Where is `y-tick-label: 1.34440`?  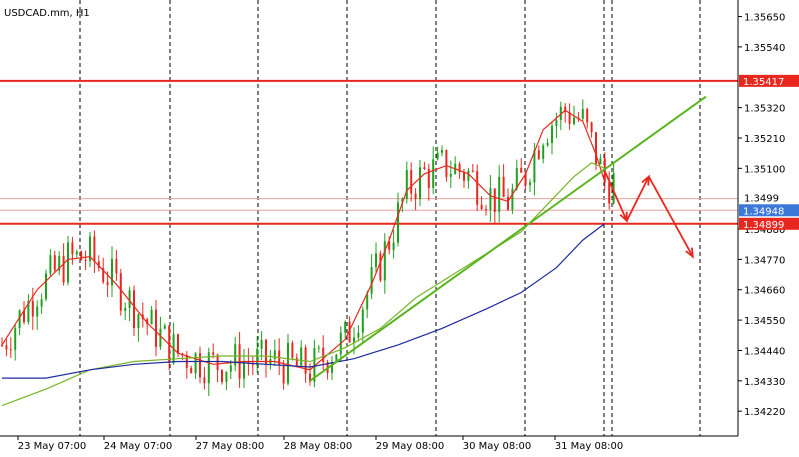 y-tick-label: 1.34440 is located at coordinates (764, 351).